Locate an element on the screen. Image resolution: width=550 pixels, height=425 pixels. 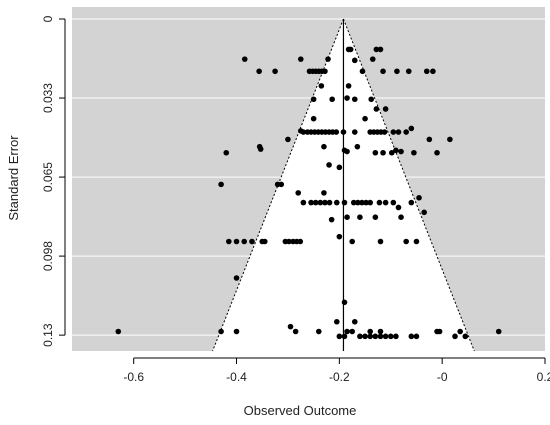
x-tick-label: -0 is located at coordinates (442, 377).